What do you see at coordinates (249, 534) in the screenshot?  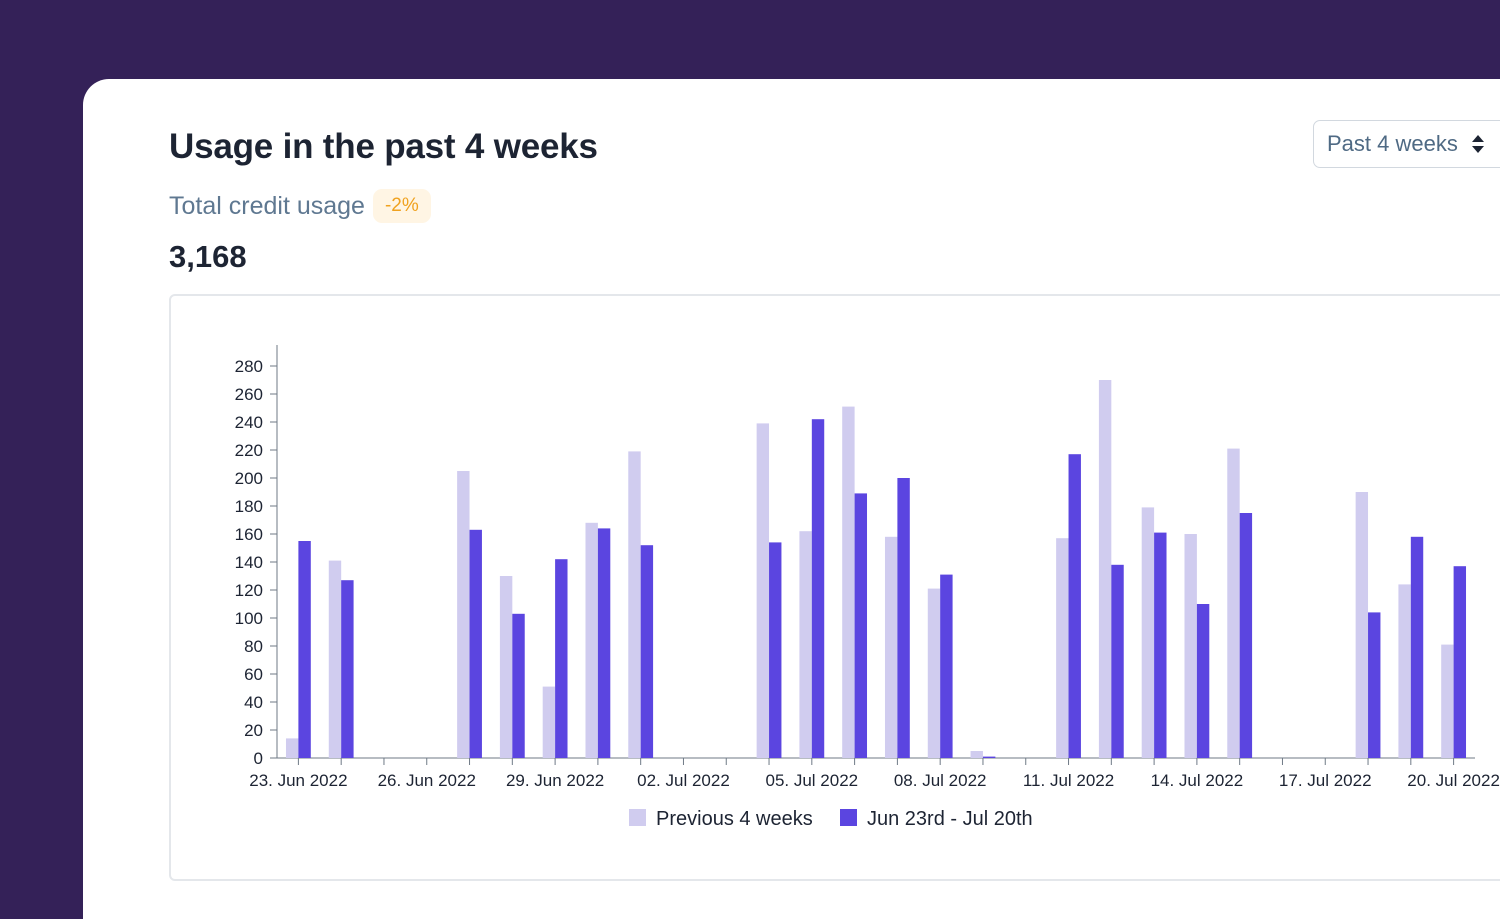 I see `y-tick-label: 160` at bounding box center [249, 534].